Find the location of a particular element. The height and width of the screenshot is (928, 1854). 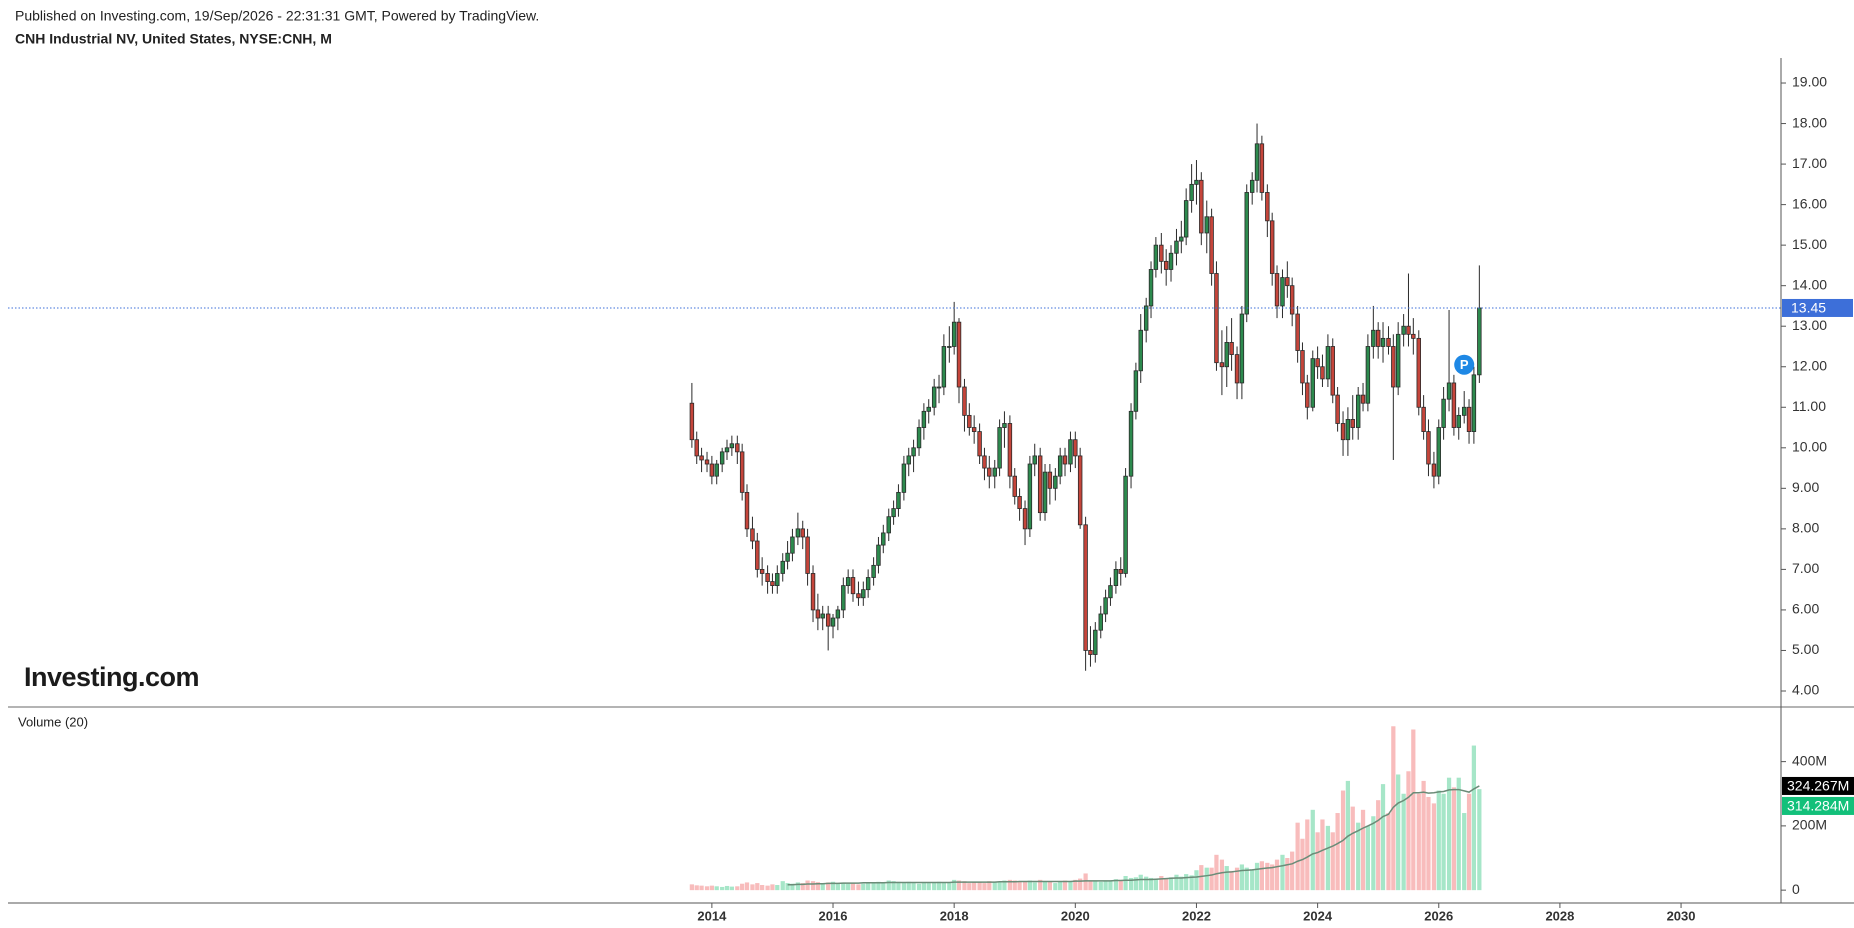

y-tick-label: 19.00 is located at coordinates (1809, 82).